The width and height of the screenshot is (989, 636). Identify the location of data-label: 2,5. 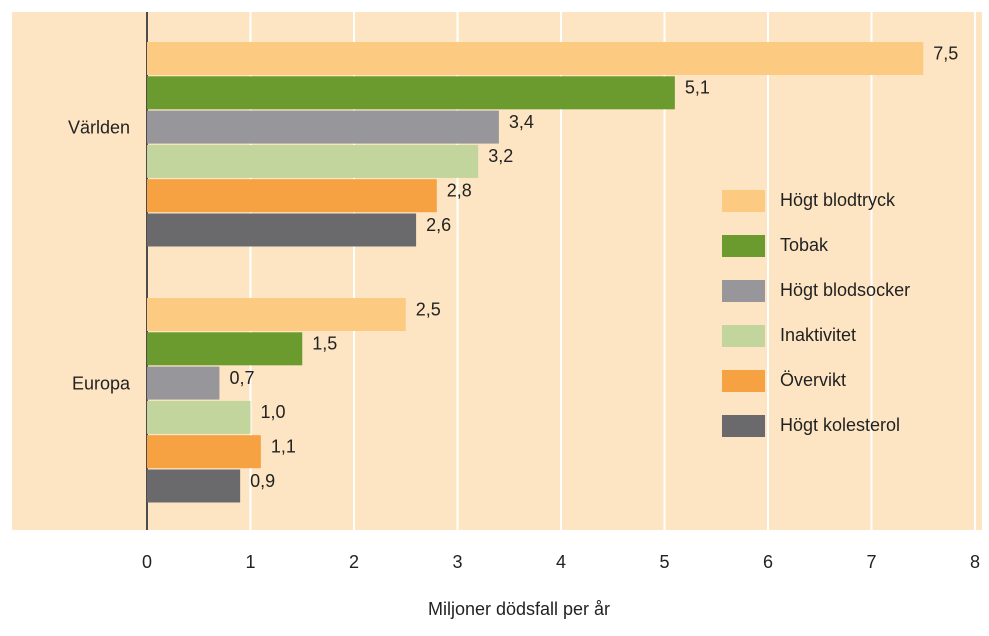
(428, 309).